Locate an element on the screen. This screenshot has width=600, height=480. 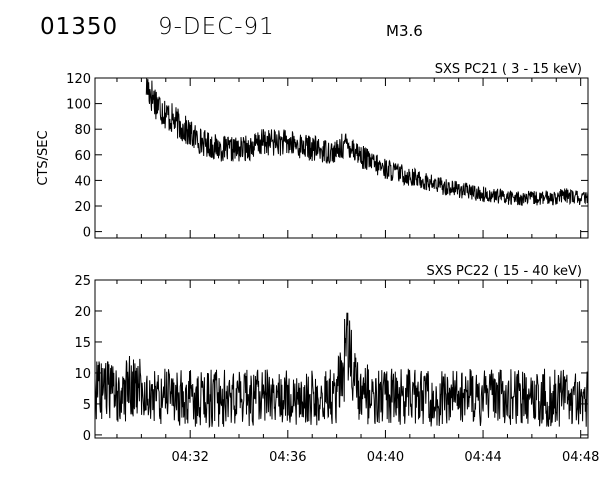
y-tick-label: 60 is located at coordinates (82, 156).